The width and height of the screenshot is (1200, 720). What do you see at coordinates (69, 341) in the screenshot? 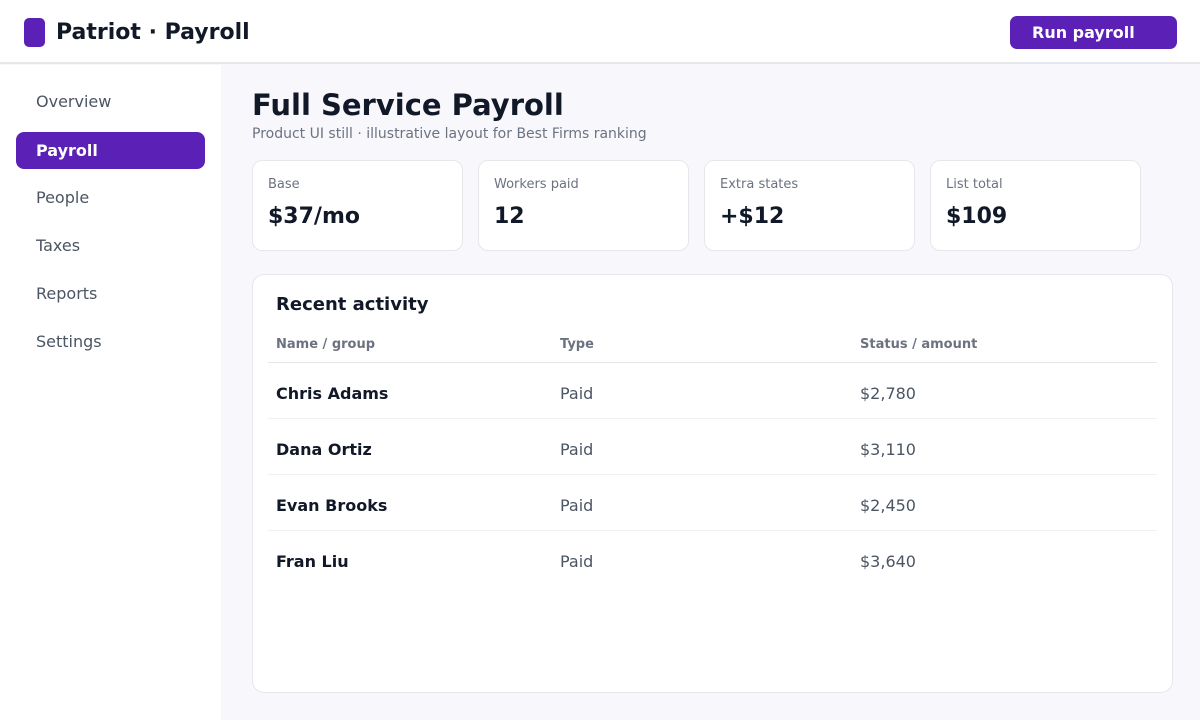
I see `sidebar-item-settings: Settings` at bounding box center [69, 341].